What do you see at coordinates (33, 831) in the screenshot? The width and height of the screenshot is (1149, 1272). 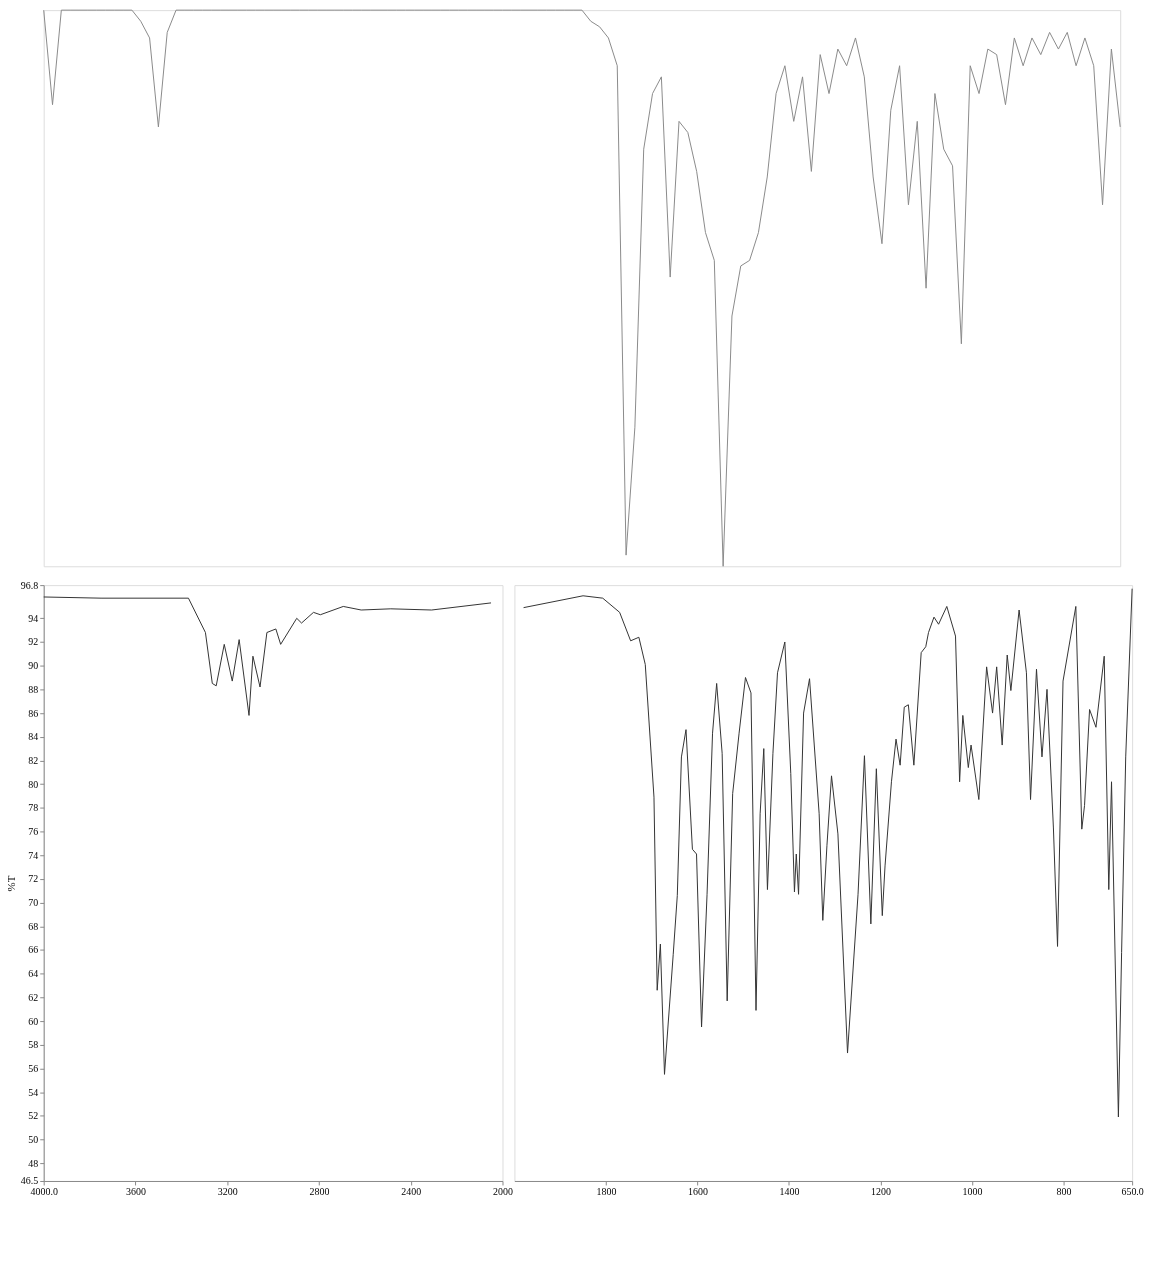 I see `y-tick-label: 76` at bounding box center [33, 831].